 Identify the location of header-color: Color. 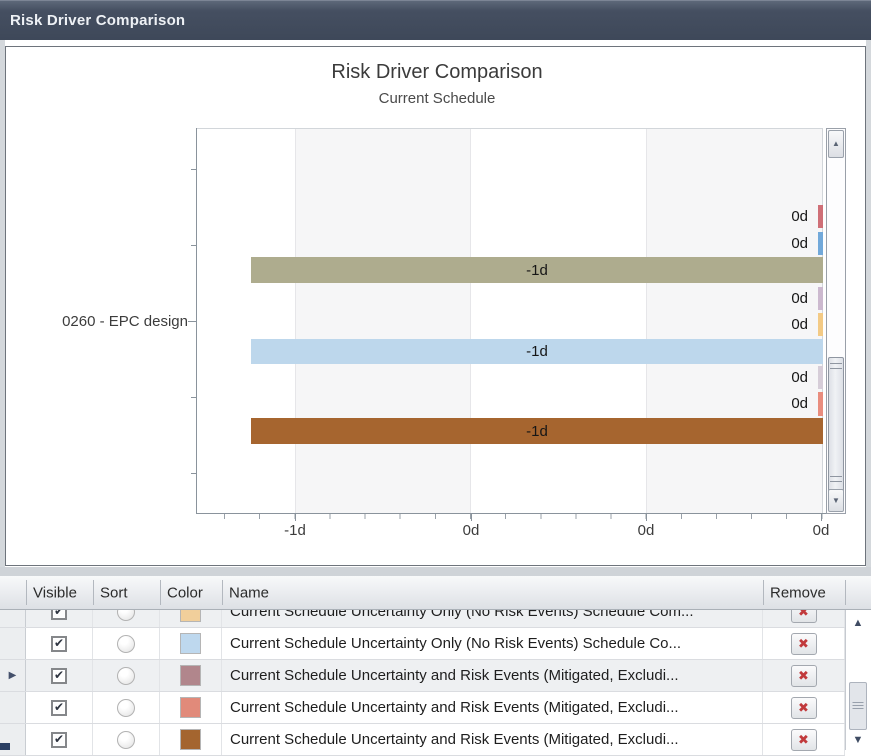
(191, 592).